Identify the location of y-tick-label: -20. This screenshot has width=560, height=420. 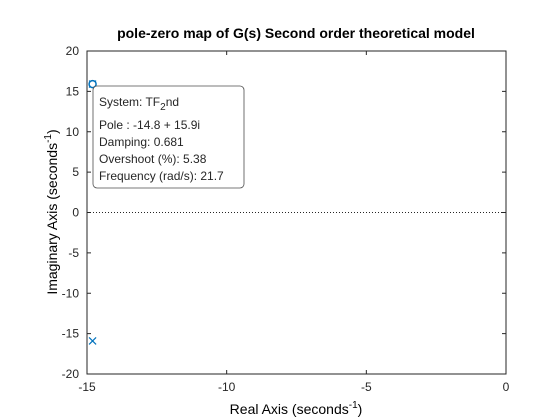
(71, 374).